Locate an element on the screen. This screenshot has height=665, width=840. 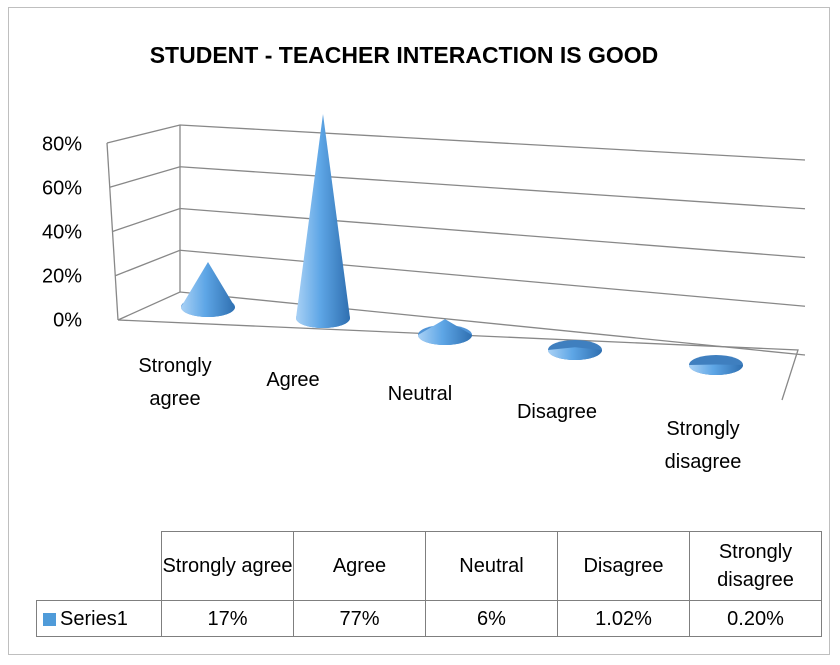
table-value: 6% is located at coordinates (491, 618).